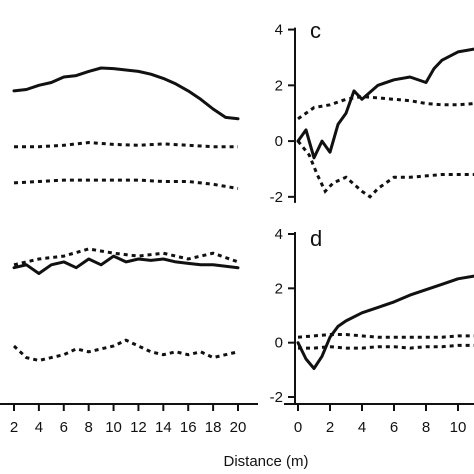  What do you see at coordinates (126, 305) in the screenshot?
I see `panel-bottom-left` at bounding box center [126, 305].